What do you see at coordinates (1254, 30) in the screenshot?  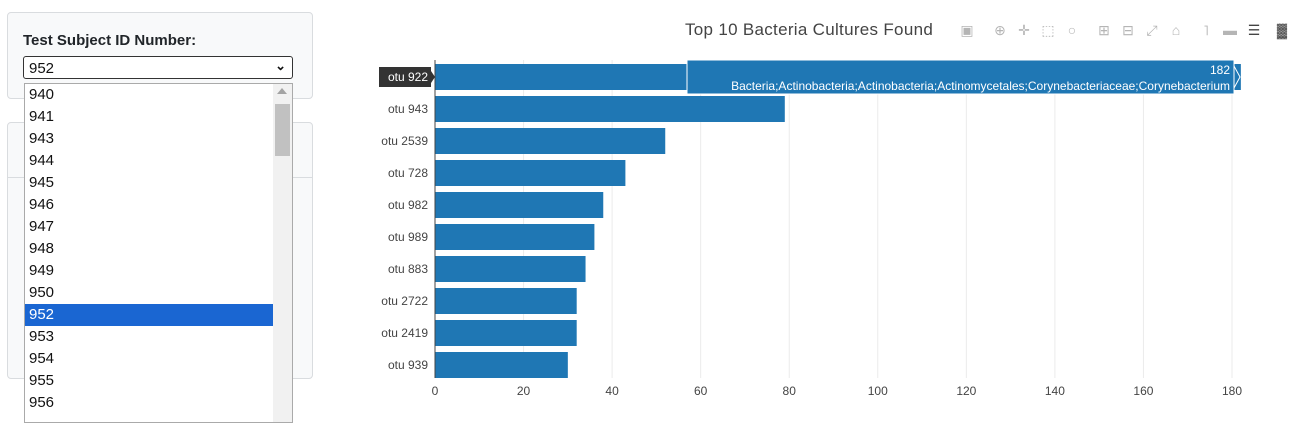 I see `hover-compare-icon: ☰` at bounding box center [1254, 30].